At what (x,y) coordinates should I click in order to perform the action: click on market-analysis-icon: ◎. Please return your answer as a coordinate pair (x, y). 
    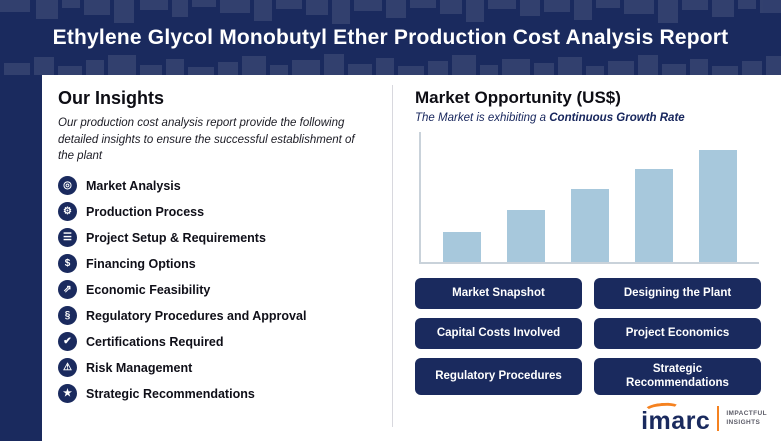
    Looking at the image, I should click on (67, 186).